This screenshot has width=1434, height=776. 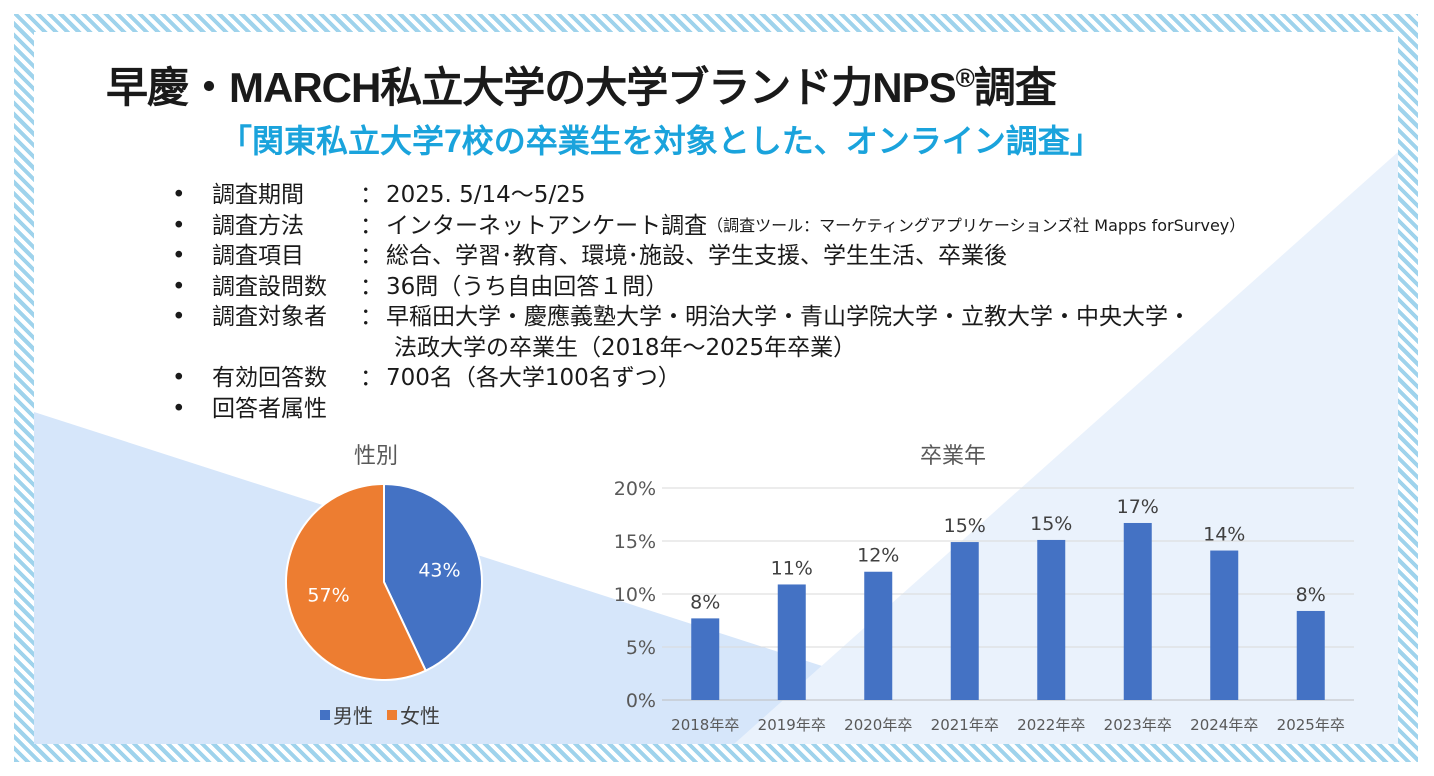 What do you see at coordinates (486, 195) in the screenshot?
I see `info-value: 2025. 5/14～5/25` at bounding box center [486, 195].